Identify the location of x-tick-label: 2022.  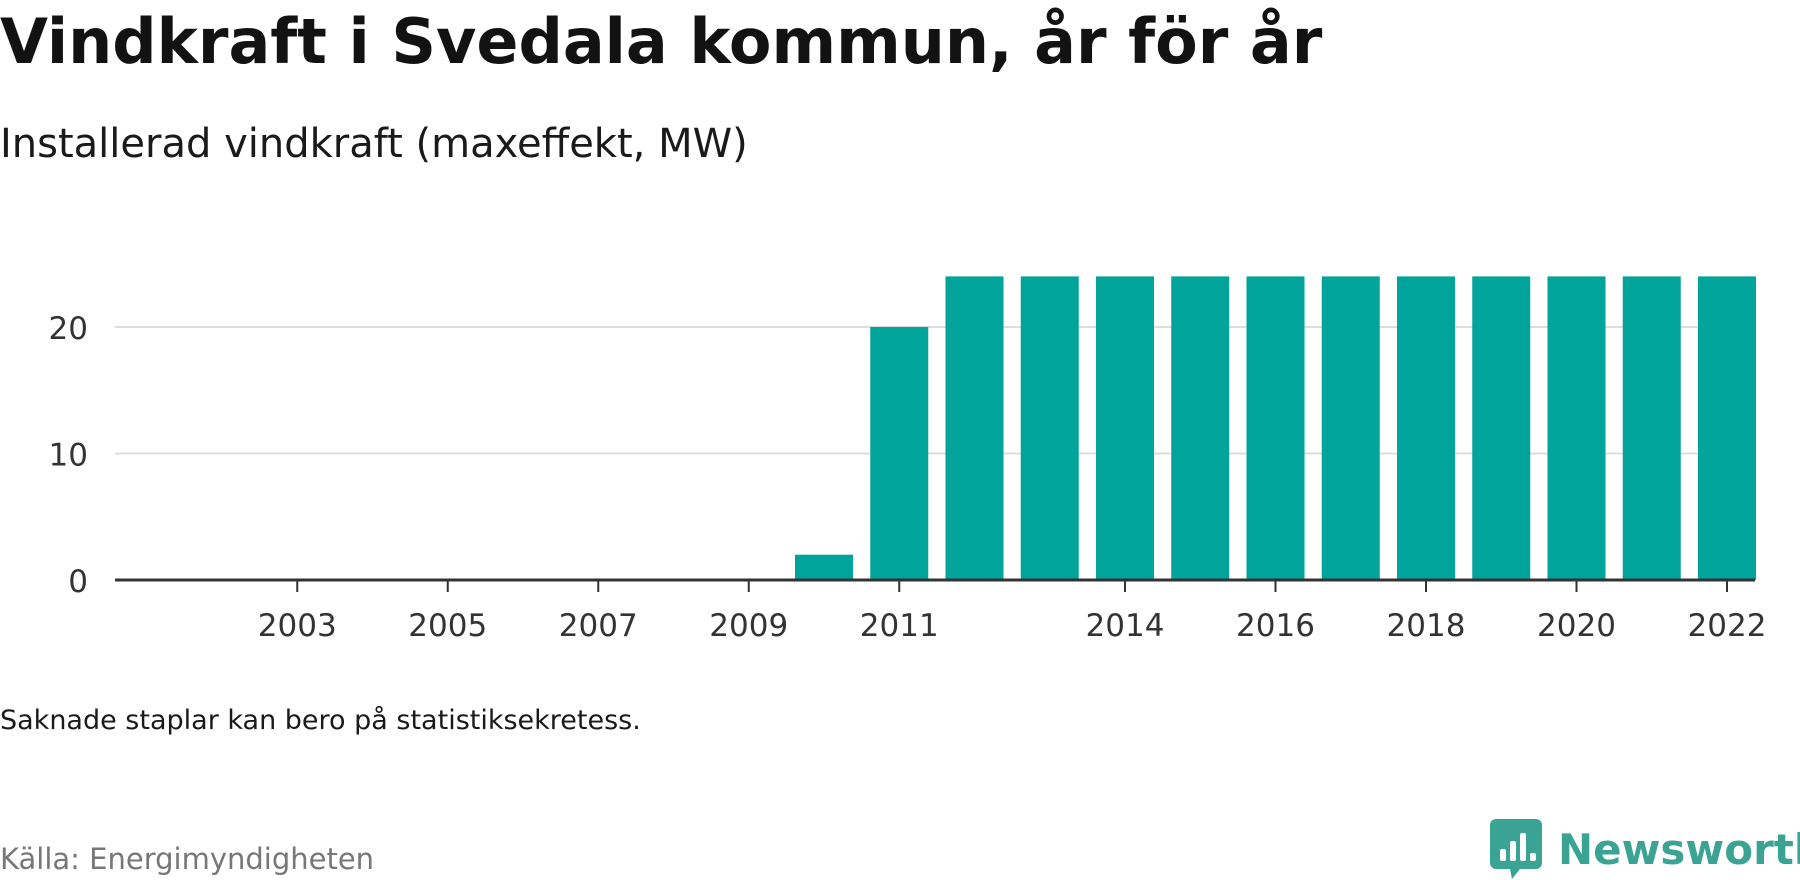
(1727, 626).